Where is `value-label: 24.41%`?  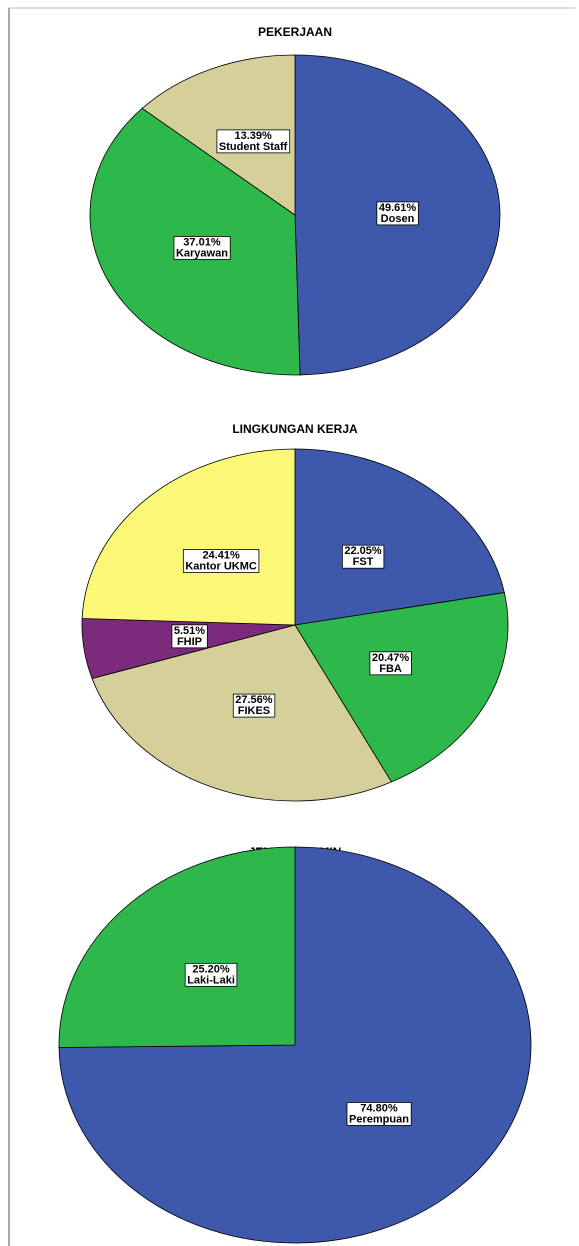 value-label: 24.41% is located at coordinates (221, 556).